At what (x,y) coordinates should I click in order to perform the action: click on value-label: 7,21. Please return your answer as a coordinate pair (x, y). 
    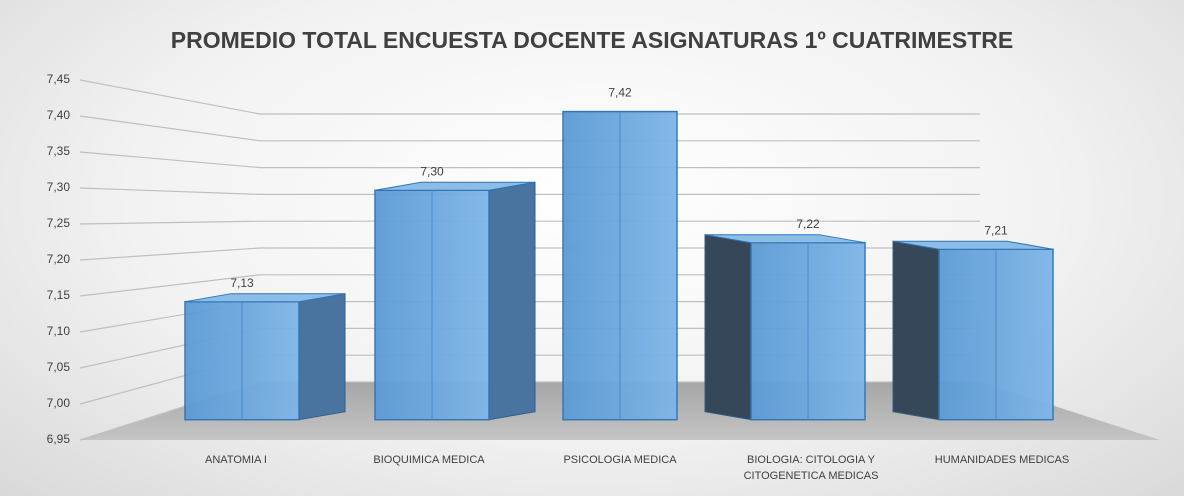
    Looking at the image, I should click on (996, 230).